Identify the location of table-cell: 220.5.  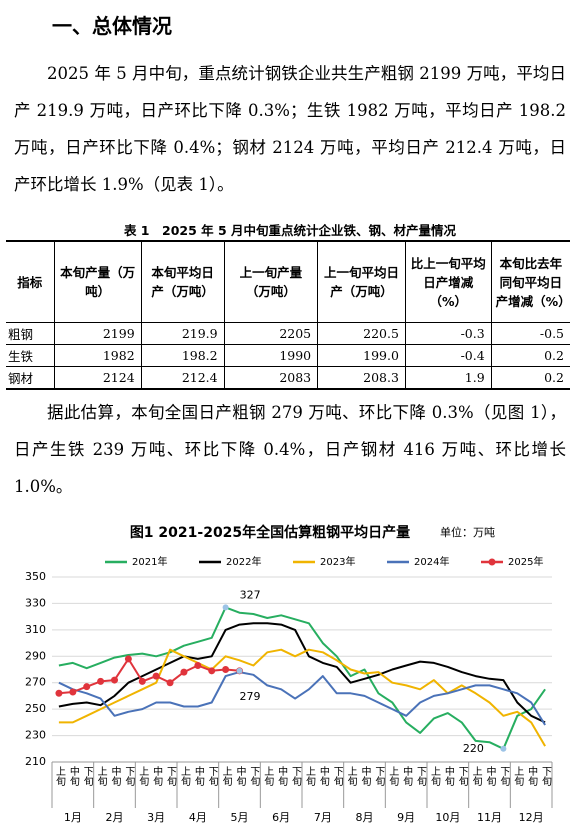
(361, 333).